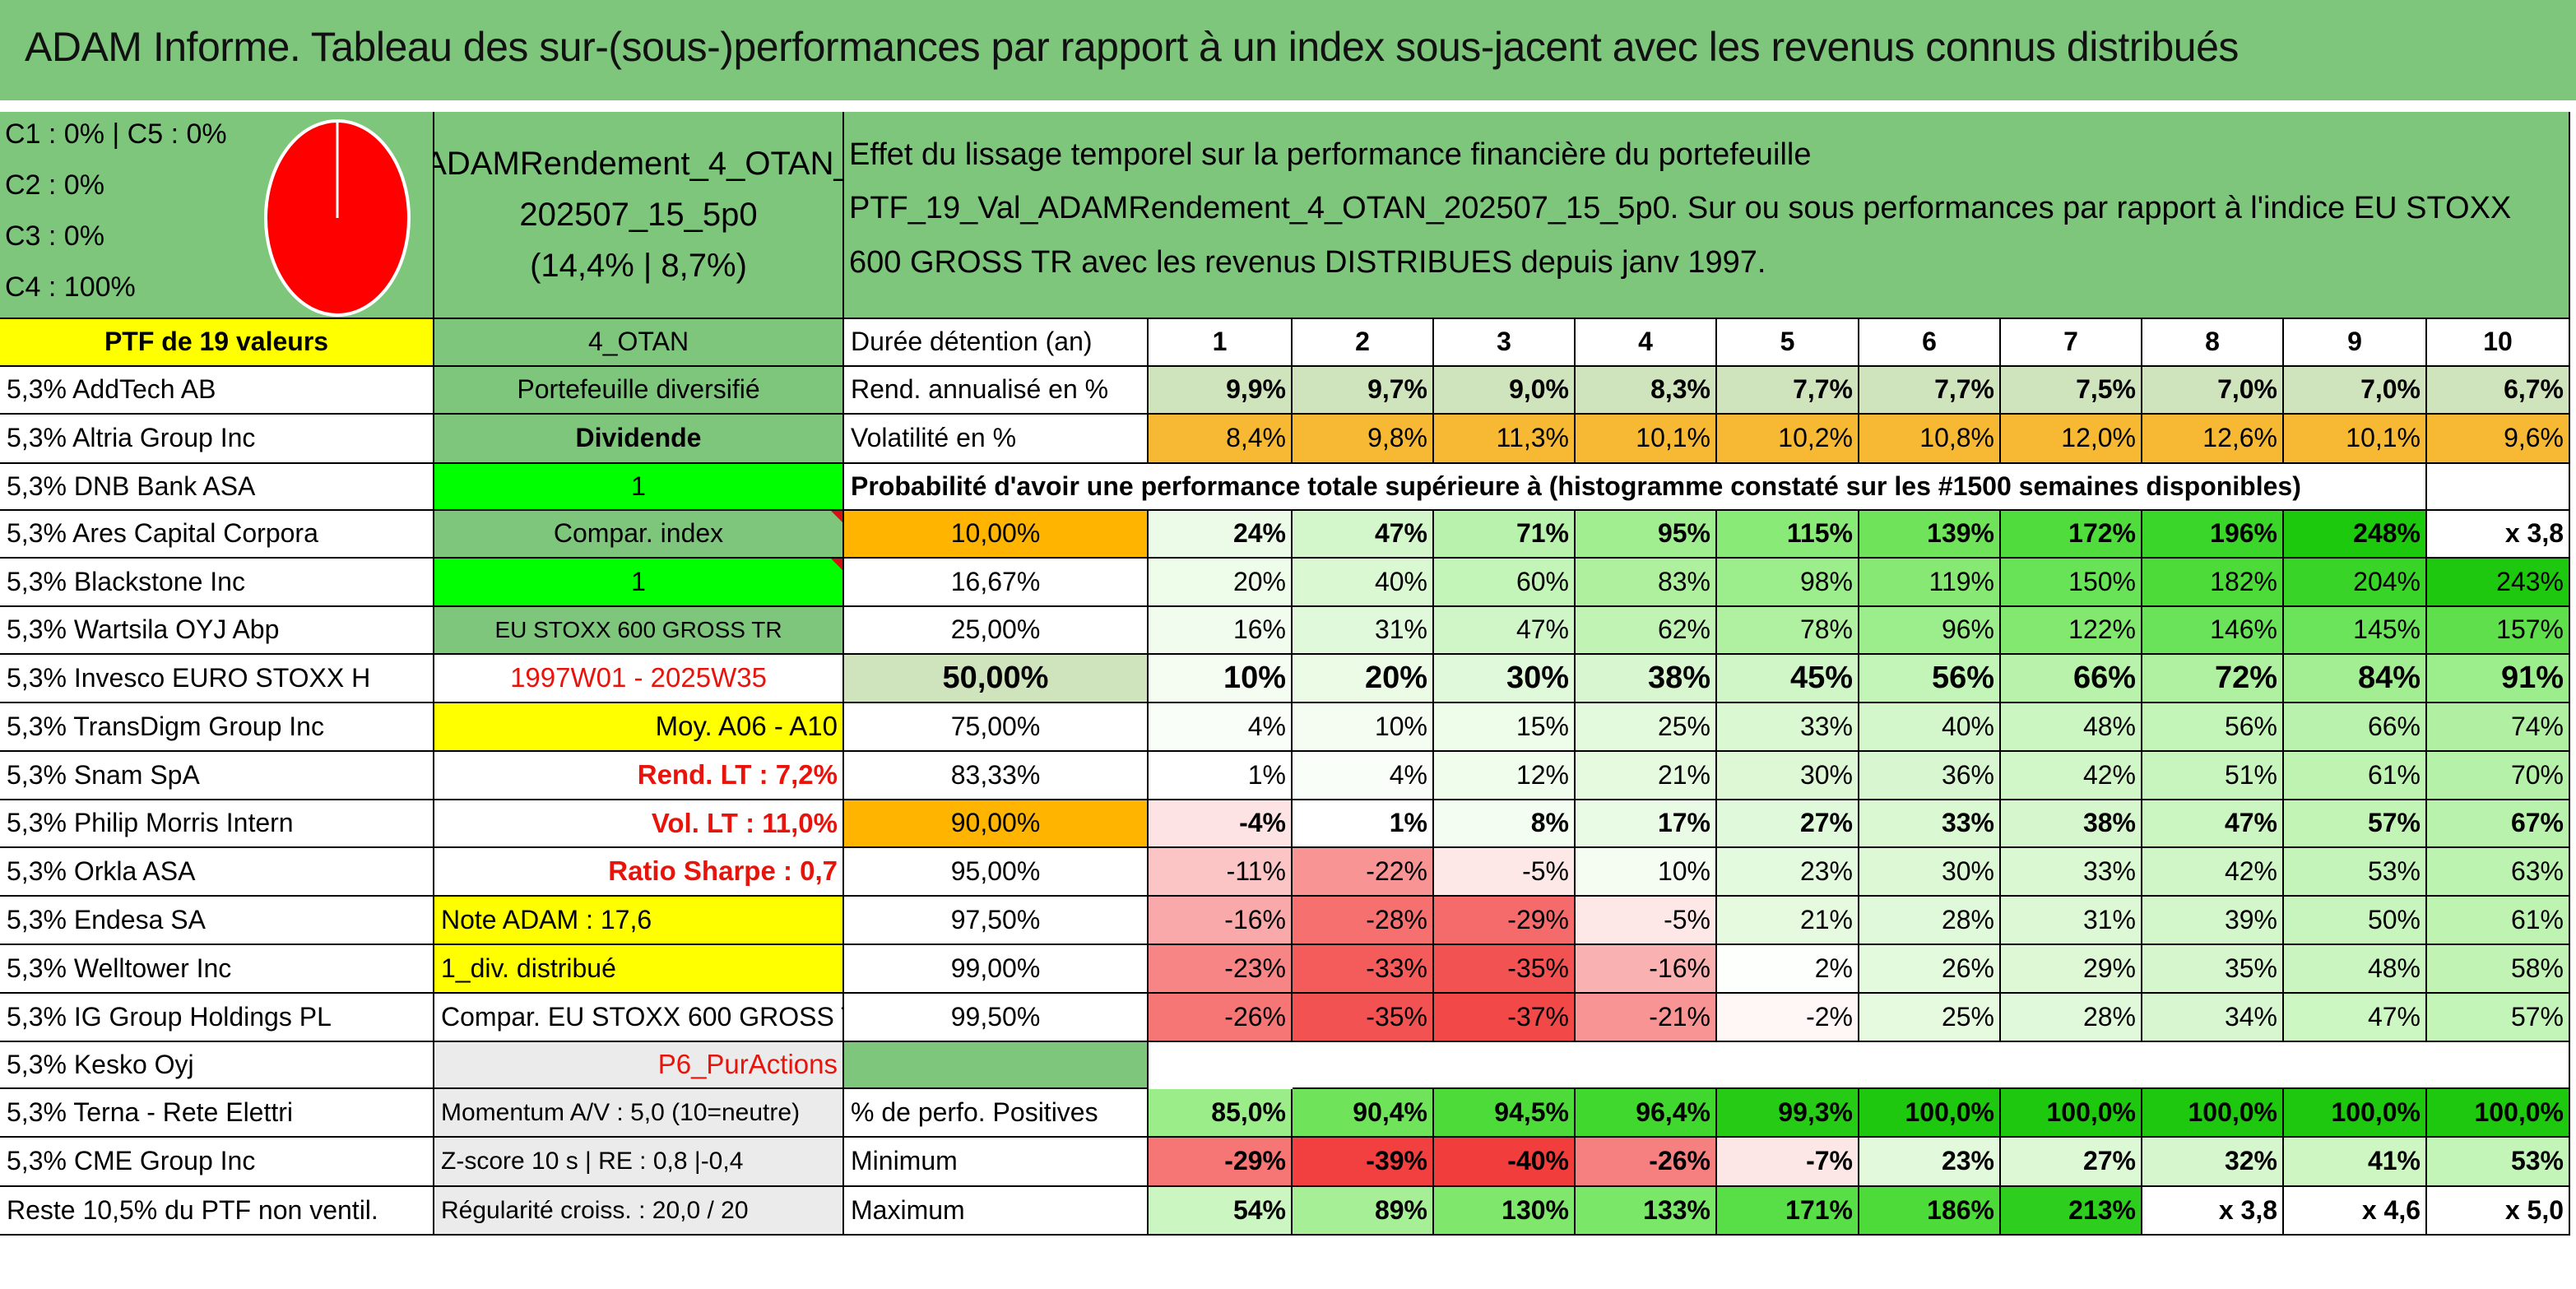 This screenshot has height=1289, width=2576. I want to click on quantile-cell: 28%, so click(2071, 1018).